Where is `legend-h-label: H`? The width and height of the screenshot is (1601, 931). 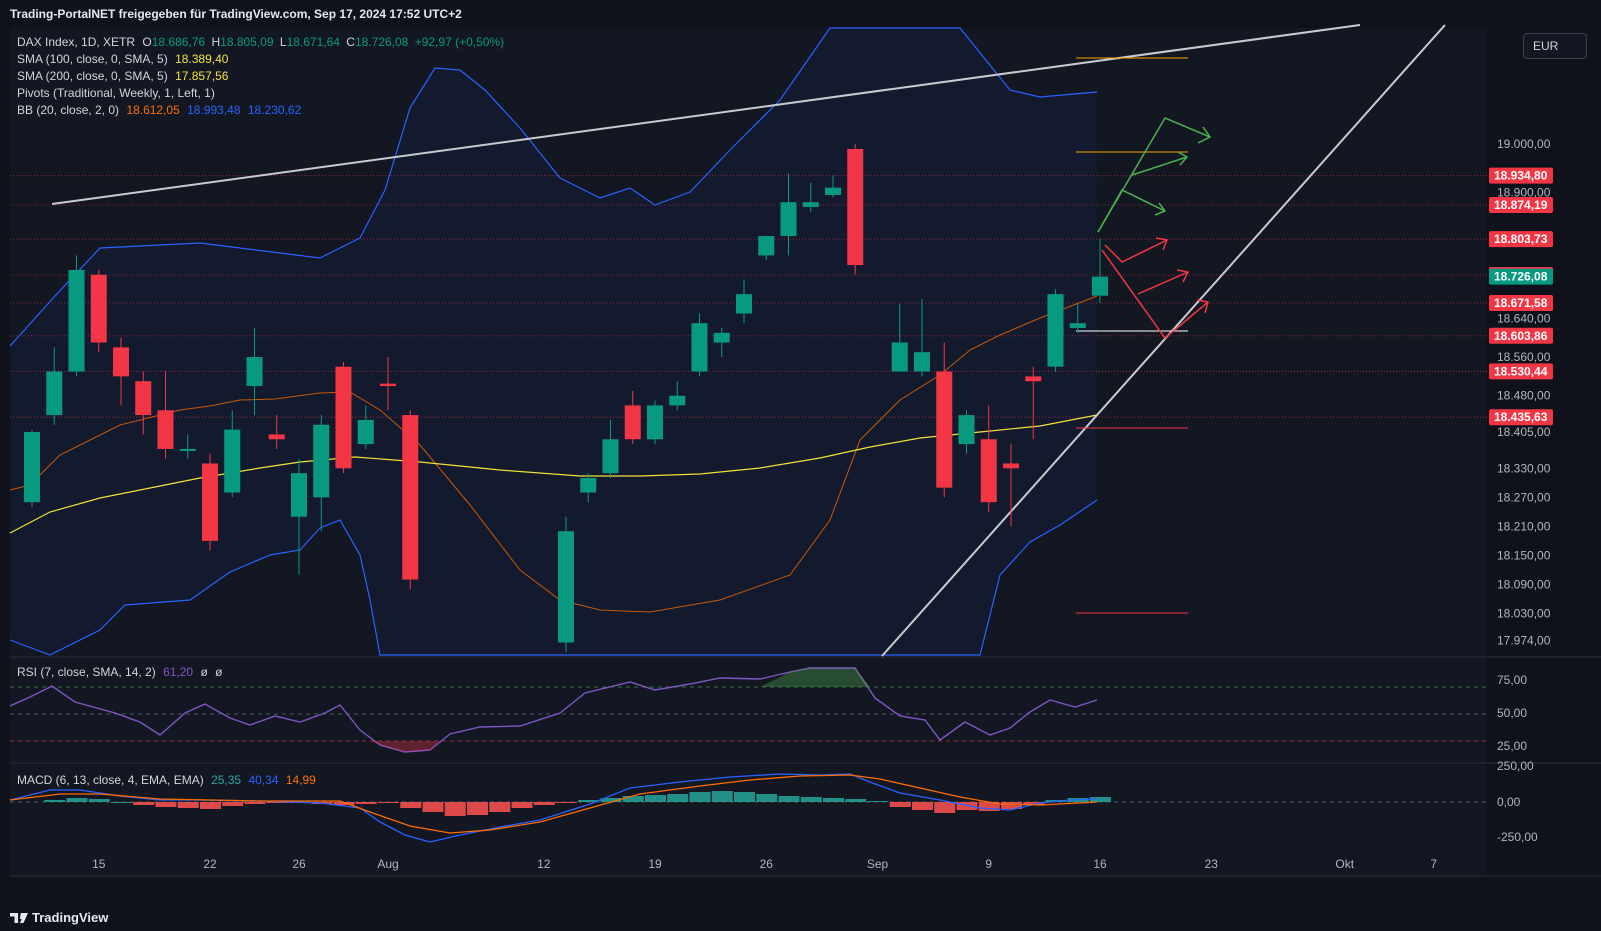
legend-h-label: H is located at coordinates (216, 42).